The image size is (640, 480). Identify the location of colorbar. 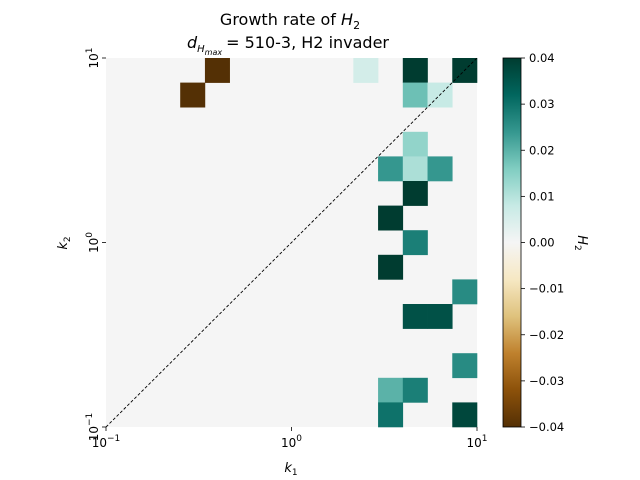
(512, 242).